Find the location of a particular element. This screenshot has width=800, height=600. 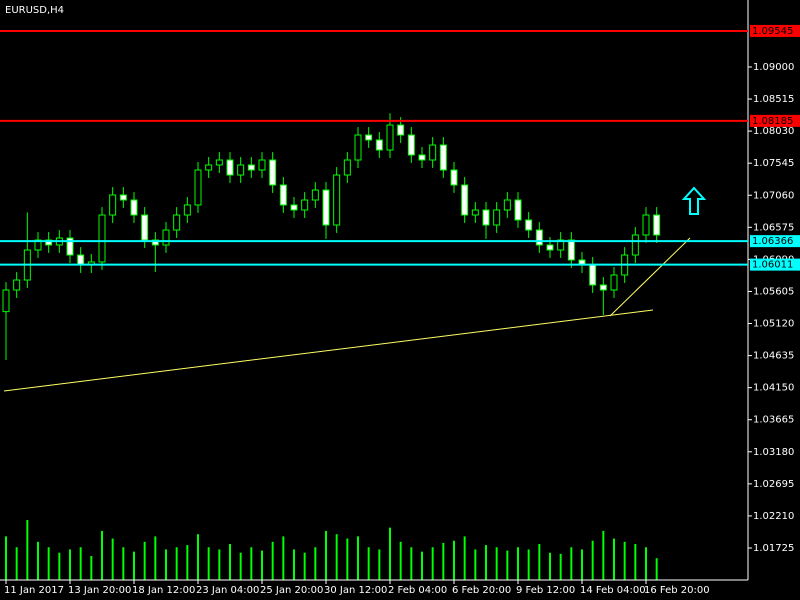

x-tick-label: 14 Feb 04:00 is located at coordinates (613, 590).